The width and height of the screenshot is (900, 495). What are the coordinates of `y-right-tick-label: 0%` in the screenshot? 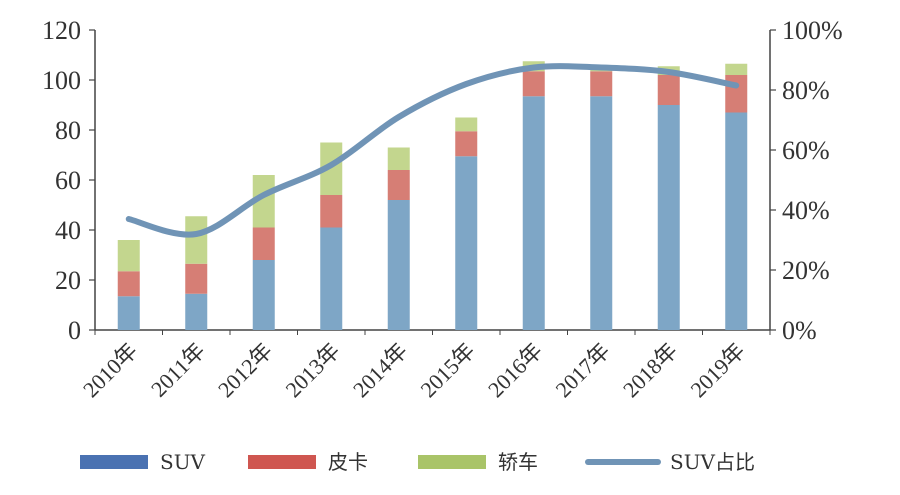 It's located at (799, 330).